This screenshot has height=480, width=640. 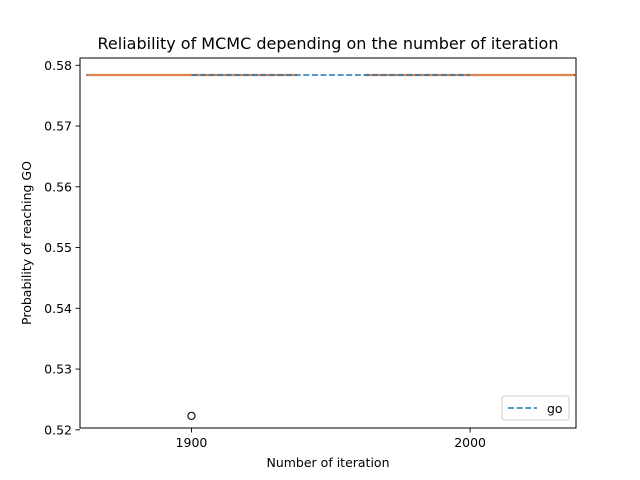 What do you see at coordinates (555, 408) in the screenshot?
I see `legend-label-go: go` at bounding box center [555, 408].